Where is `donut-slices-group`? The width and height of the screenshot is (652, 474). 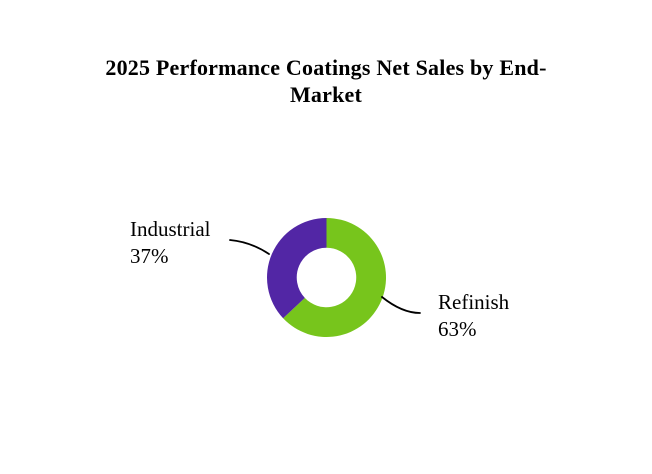
donut-slices-group is located at coordinates (327, 278).